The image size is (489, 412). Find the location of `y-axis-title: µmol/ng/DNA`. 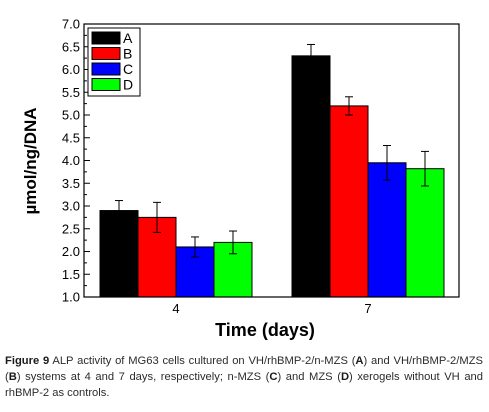

y-axis-title: µmol/ng/DNA is located at coordinates (30, 160).